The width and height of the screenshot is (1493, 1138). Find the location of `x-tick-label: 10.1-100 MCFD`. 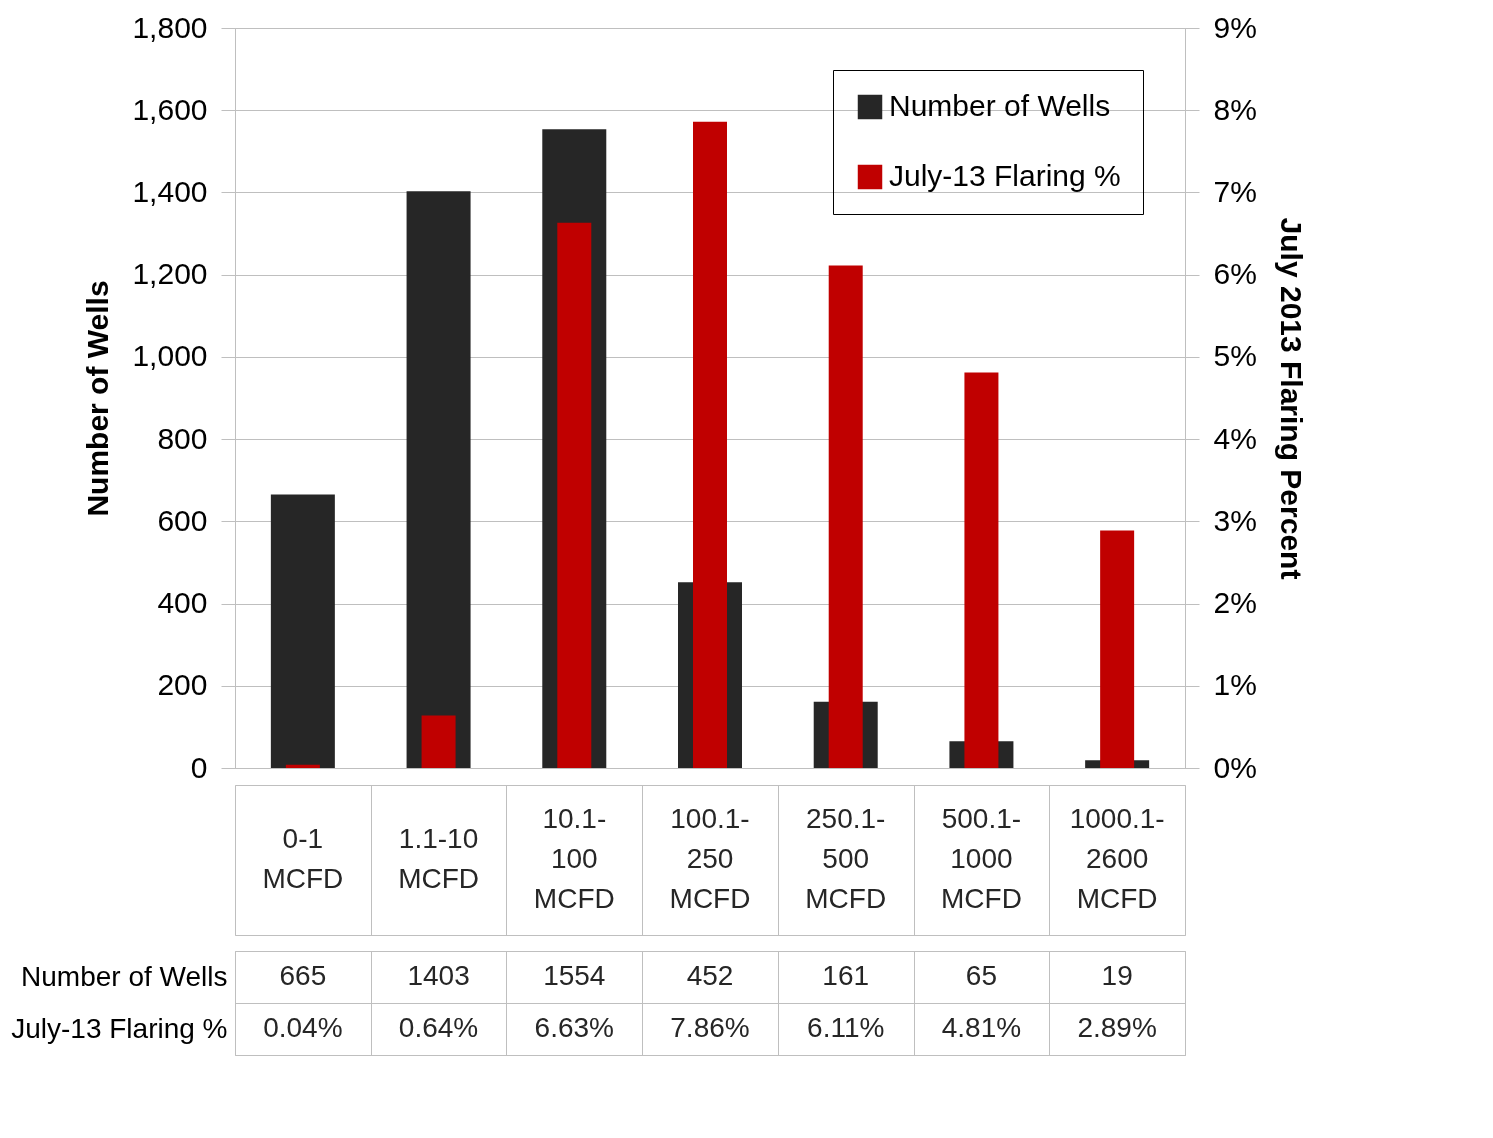

x-tick-label: 10.1-100 MCFD is located at coordinates (574, 858).